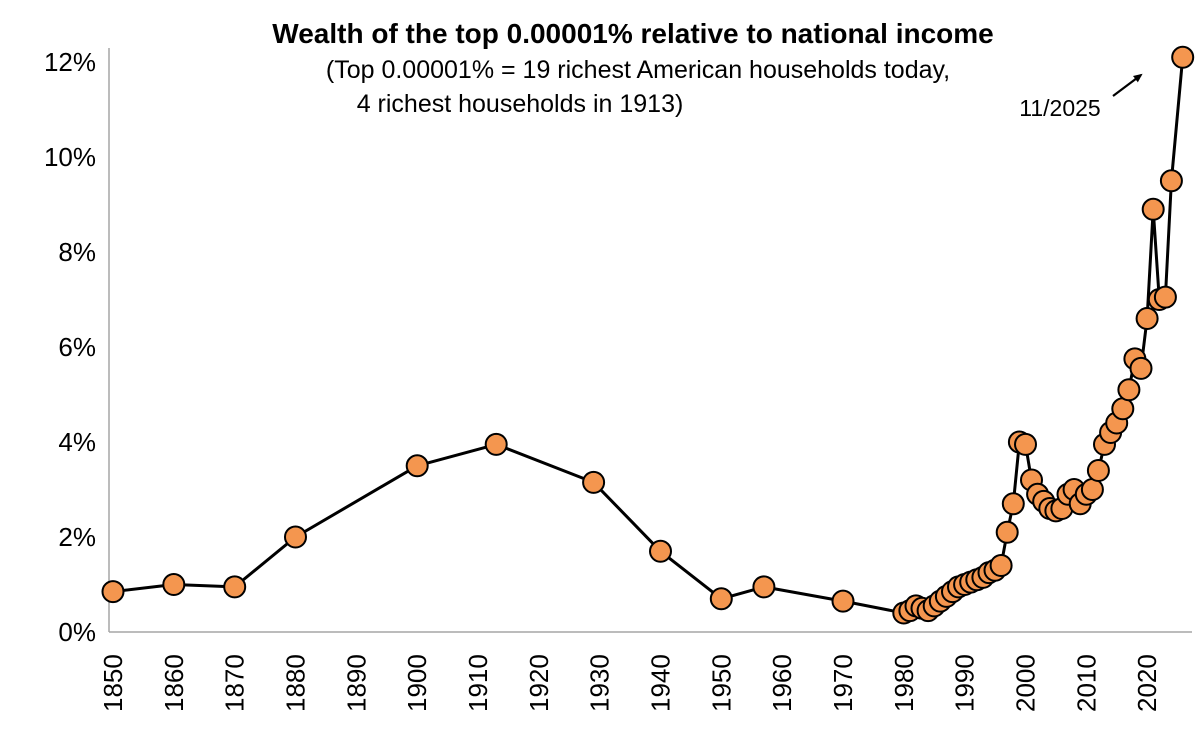 The width and height of the screenshot is (1200, 734). Describe the element at coordinates (174, 683) in the screenshot. I see `x-tick-label: 1860` at that location.